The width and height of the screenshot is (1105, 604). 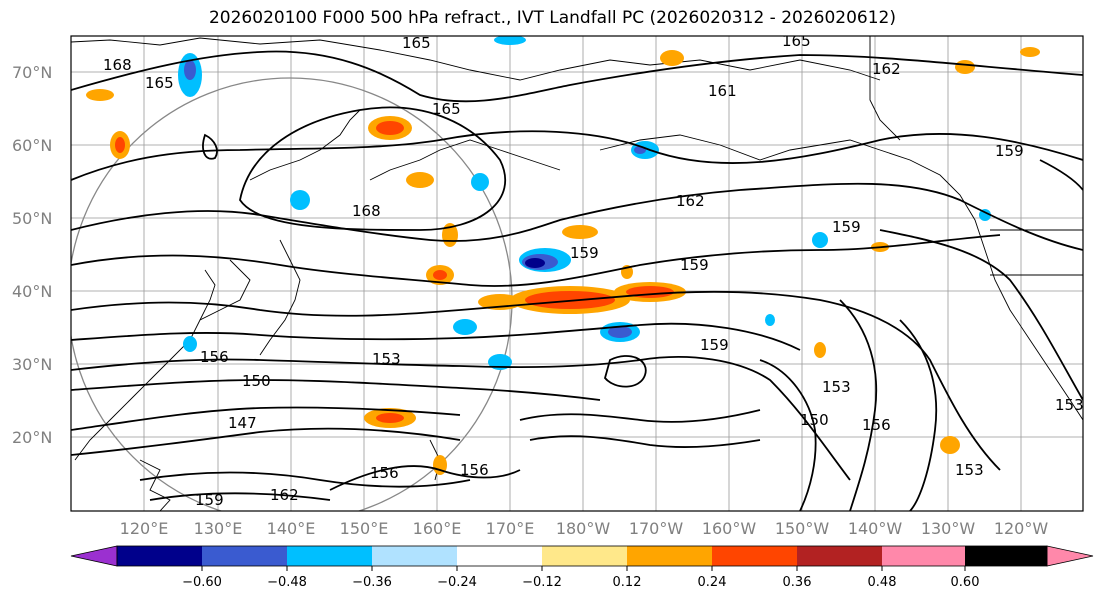 What do you see at coordinates (457, 582) in the screenshot?
I see `colorbar-tick-label: −0.24` at bounding box center [457, 582].